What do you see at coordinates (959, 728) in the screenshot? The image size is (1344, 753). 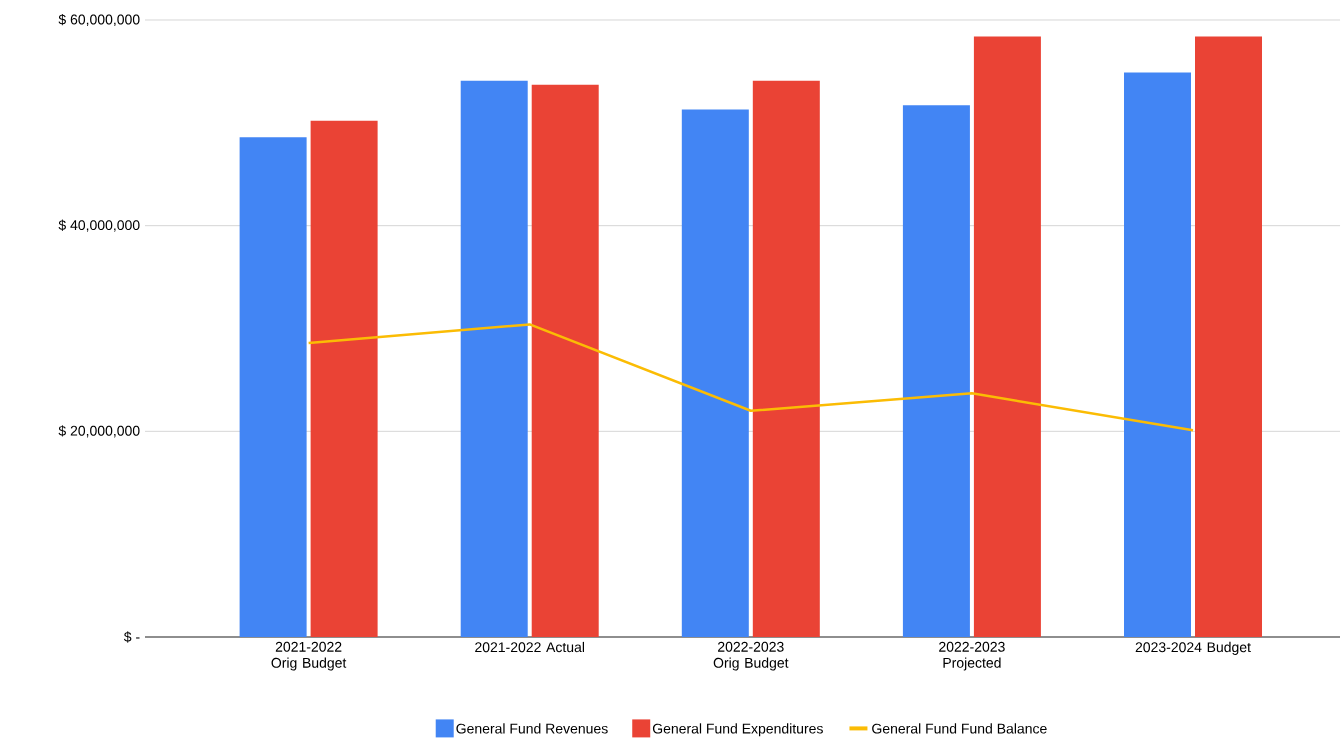 I see `legend-label: General Fund Fund Balance` at bounding box center [959, 728].